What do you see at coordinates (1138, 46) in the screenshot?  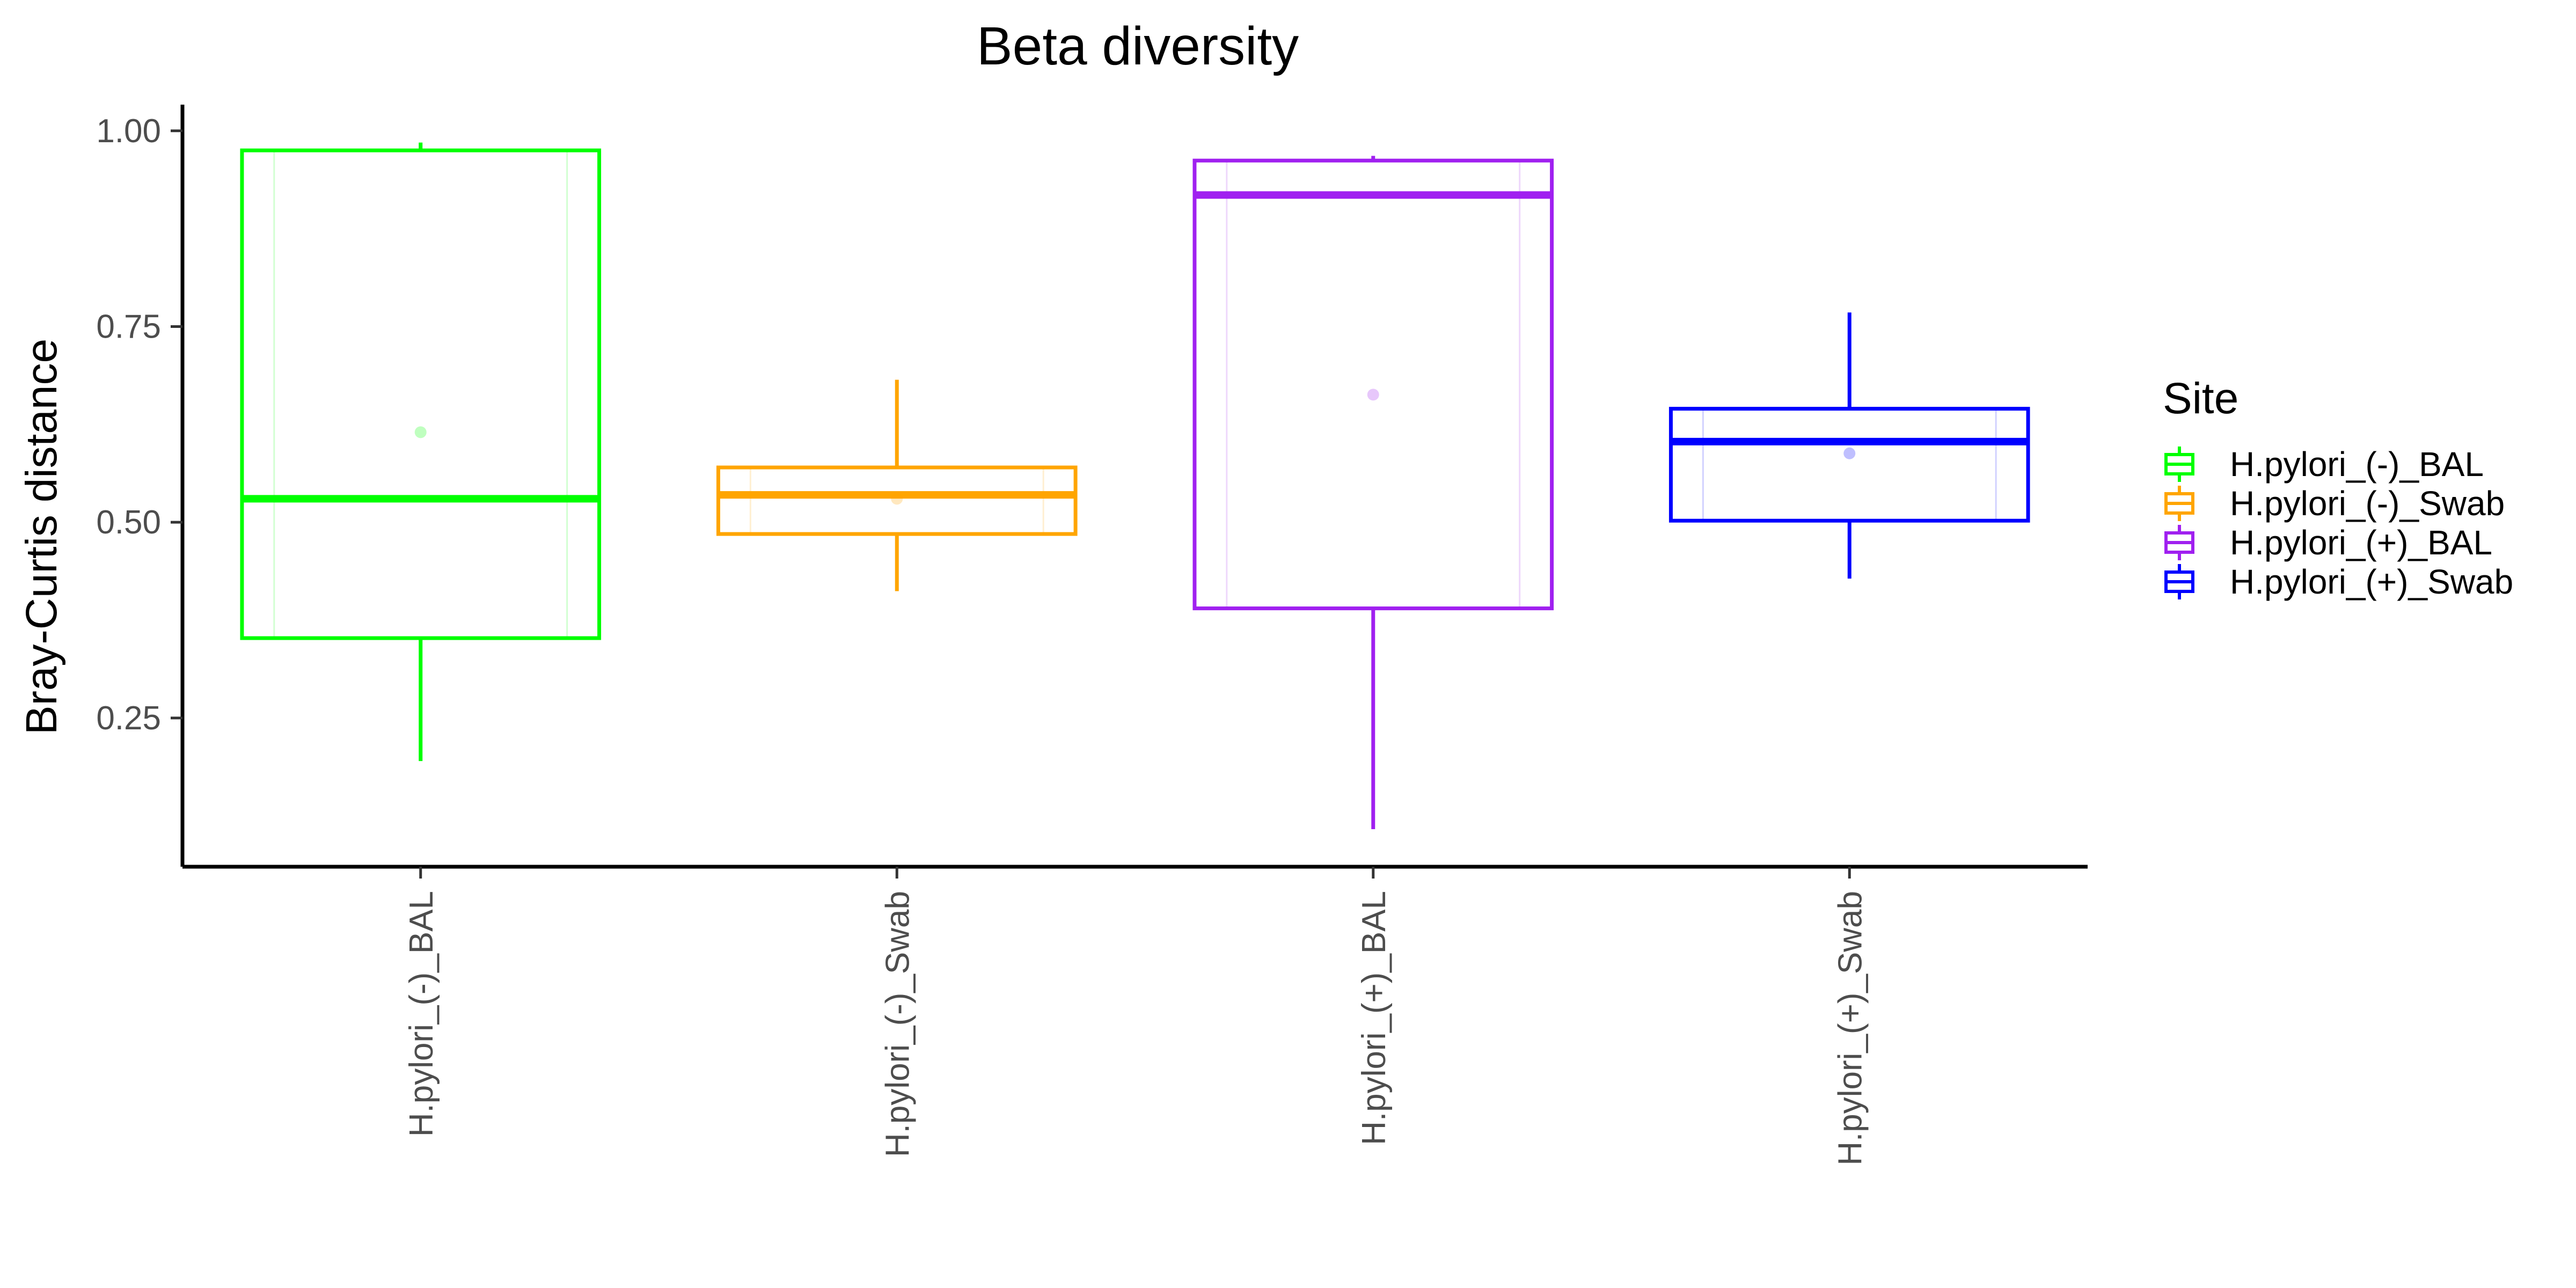 I see `chart-title: Beta diversity` at bounding box center [1138, 46].